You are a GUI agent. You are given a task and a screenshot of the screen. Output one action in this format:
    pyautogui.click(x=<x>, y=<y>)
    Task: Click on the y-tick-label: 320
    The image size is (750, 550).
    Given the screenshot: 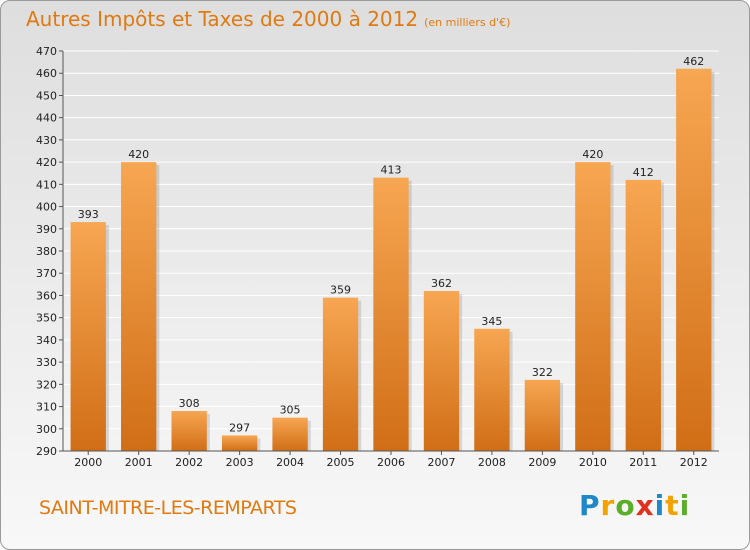 What is the action you would take?
    pyautogui.click(x=46, y=384)
    